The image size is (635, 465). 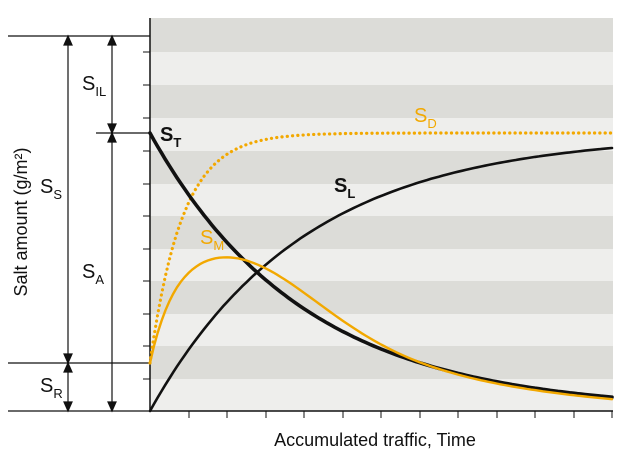 I want to click on label-s-l: SL, so click(x=344, y=188).